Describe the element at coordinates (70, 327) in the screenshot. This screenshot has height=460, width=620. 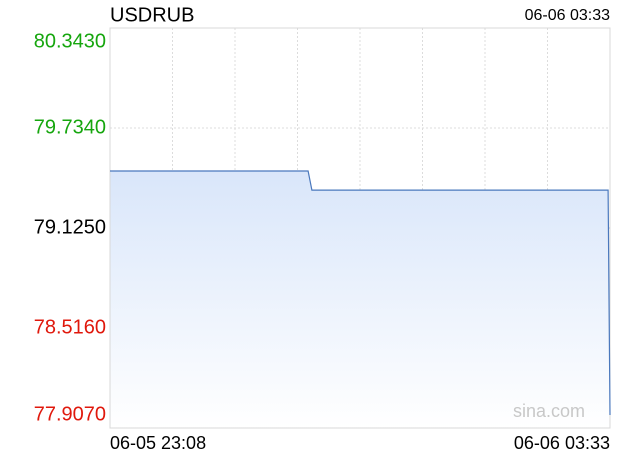
I see `y-tick-label: 78.5160` at that location.